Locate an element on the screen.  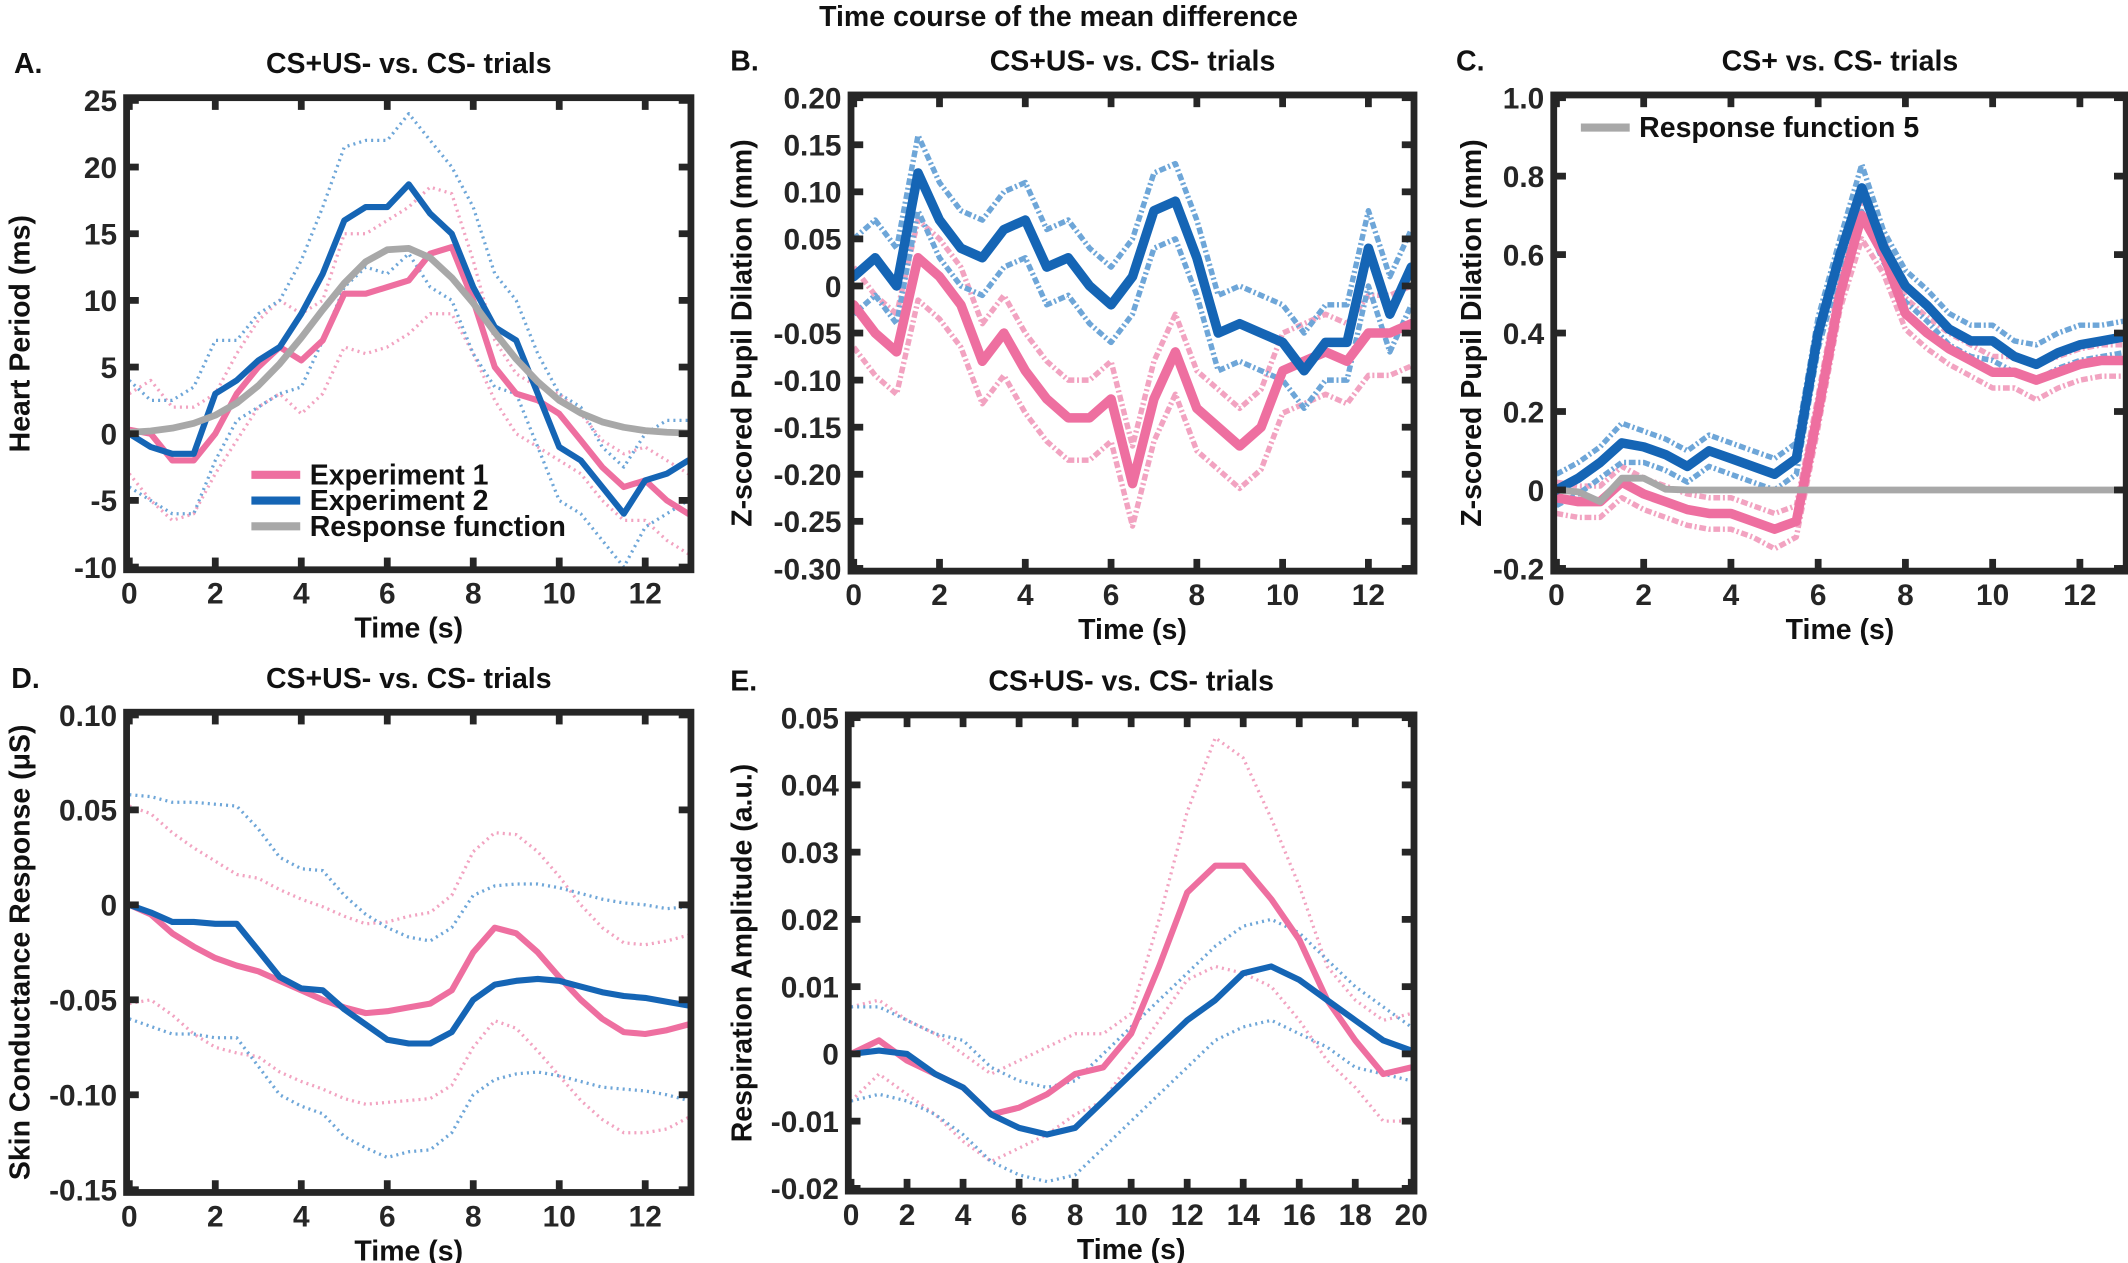
panel-letter: B. is located at coordinates (744, 62).